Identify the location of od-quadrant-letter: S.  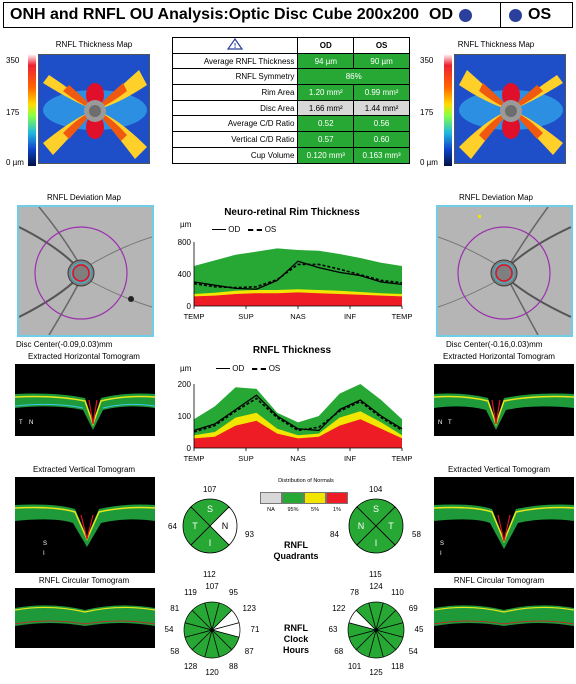
(210, 509).